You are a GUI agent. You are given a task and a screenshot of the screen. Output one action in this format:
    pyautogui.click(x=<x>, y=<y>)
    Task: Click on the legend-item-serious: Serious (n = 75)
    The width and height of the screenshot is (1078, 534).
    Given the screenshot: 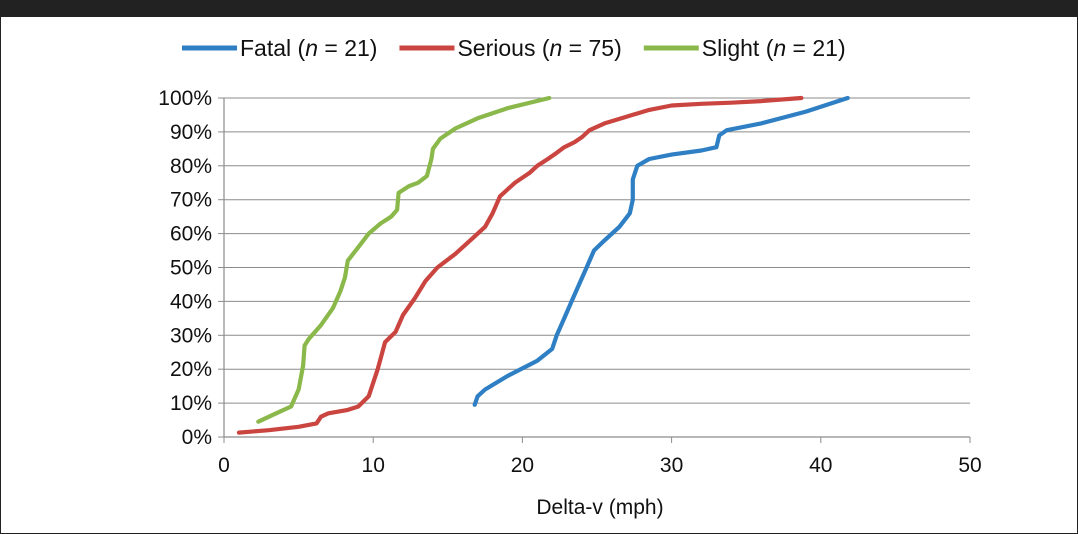 What is the action you would take?
    pyautogui.click(x=510, y=48)
    